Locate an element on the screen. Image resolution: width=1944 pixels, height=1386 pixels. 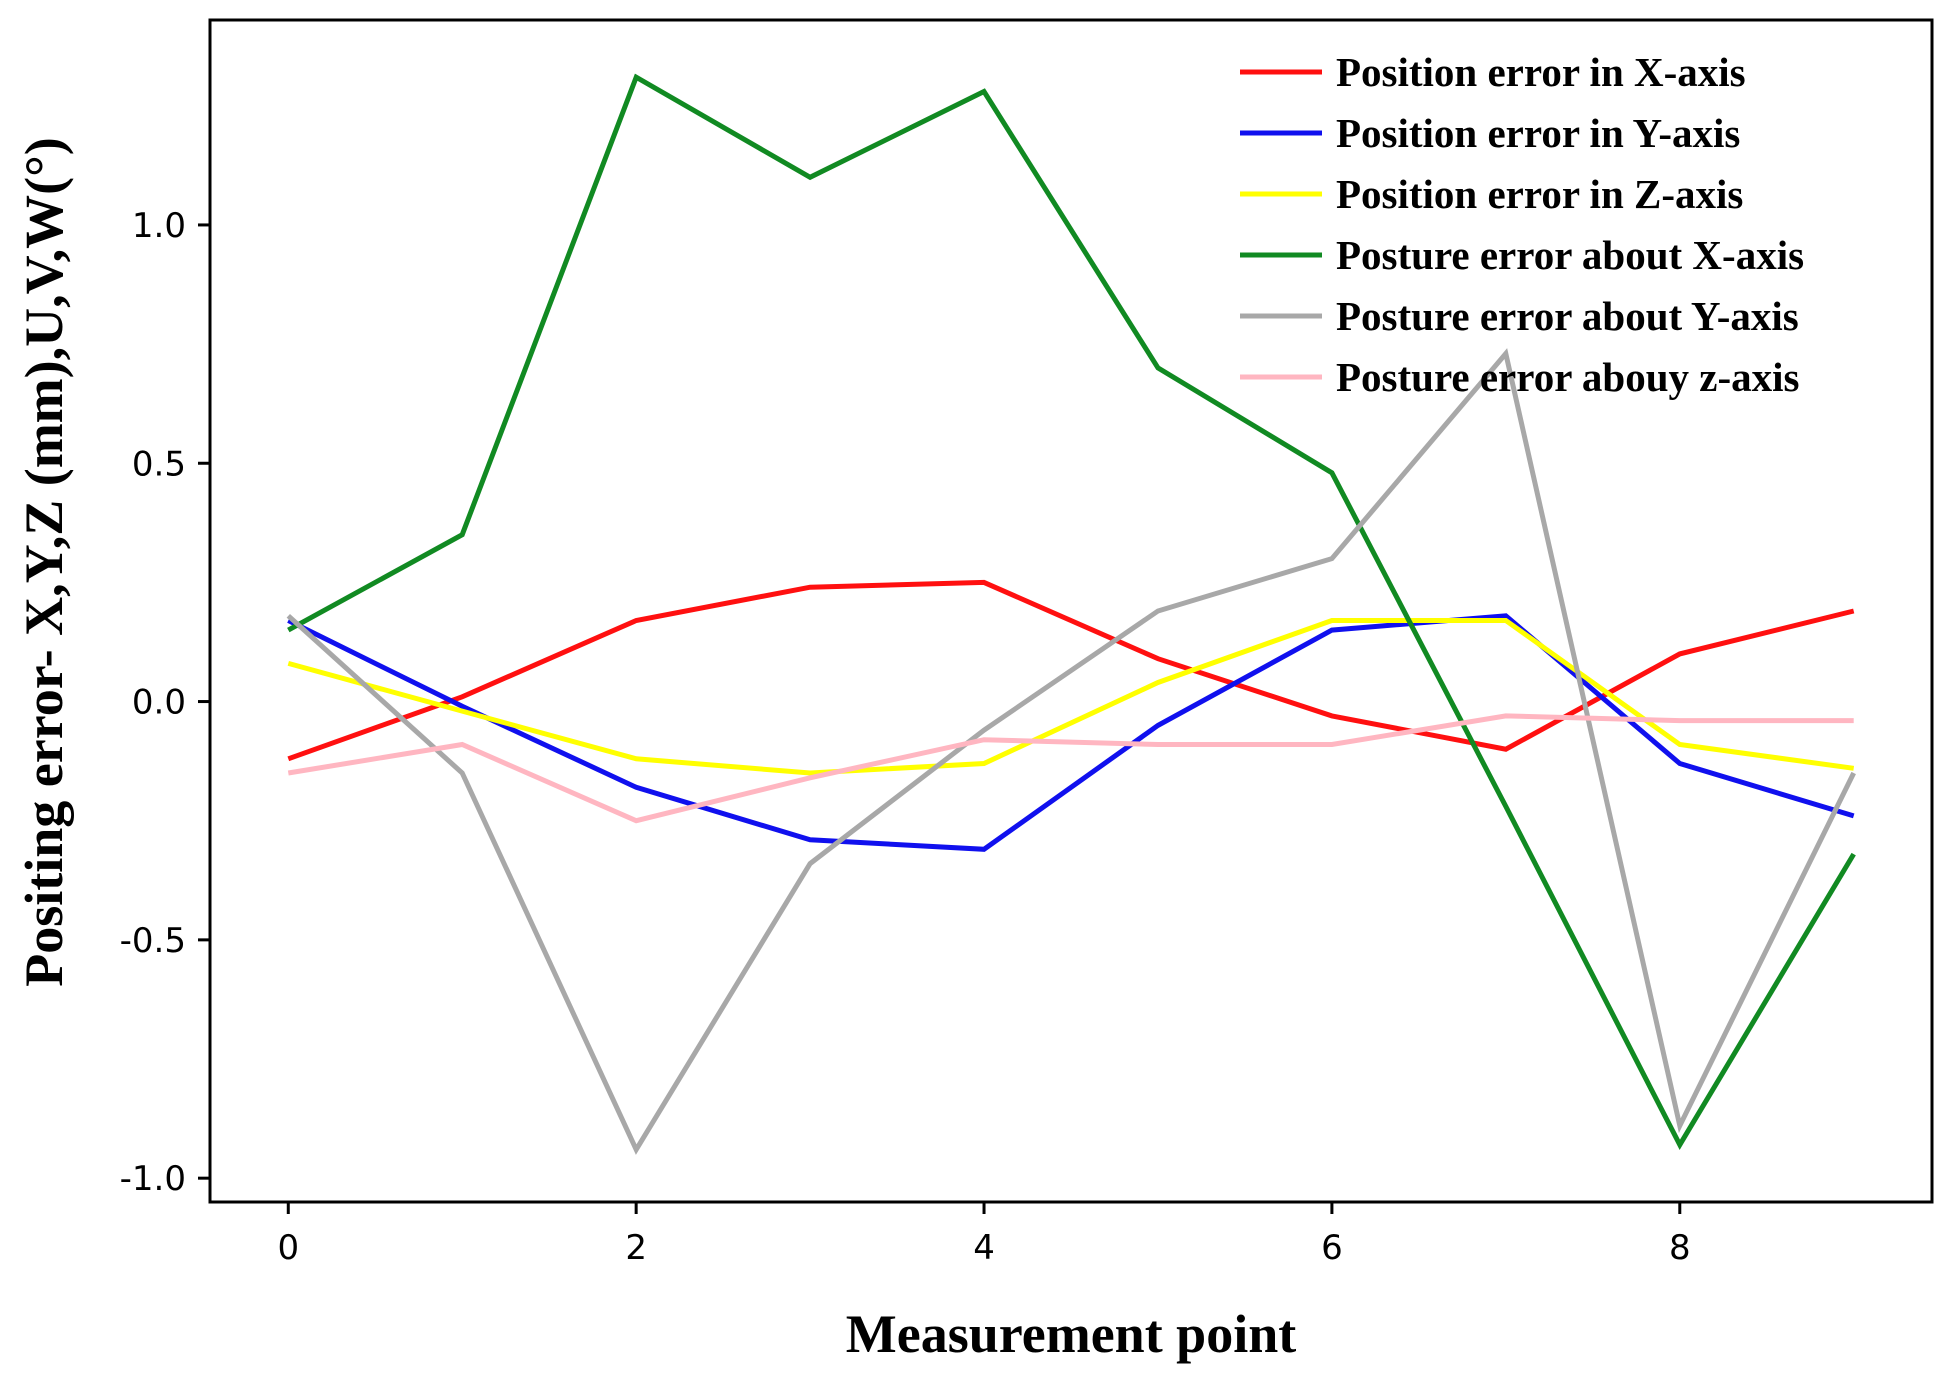
y-tick-label: 0.5 is located at coordinates (159, 464).